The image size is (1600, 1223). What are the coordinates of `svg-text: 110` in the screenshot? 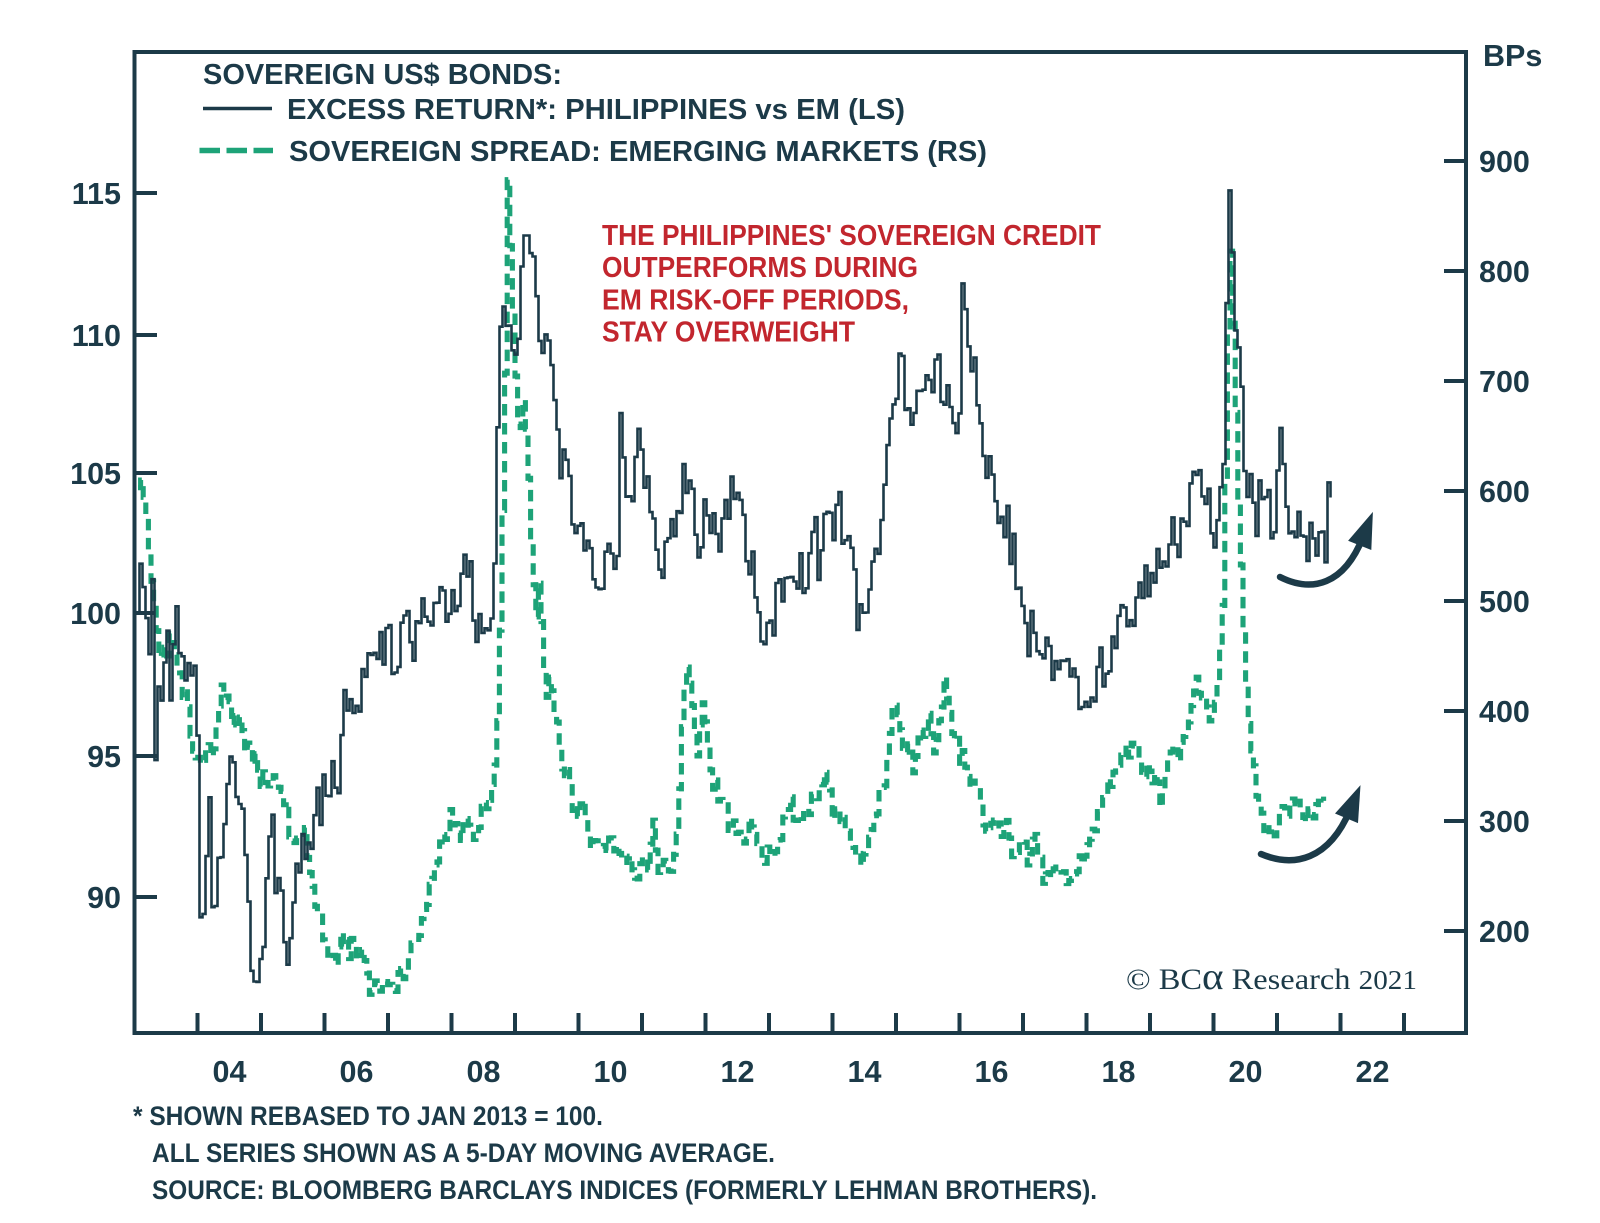 It's located at (96, 336).